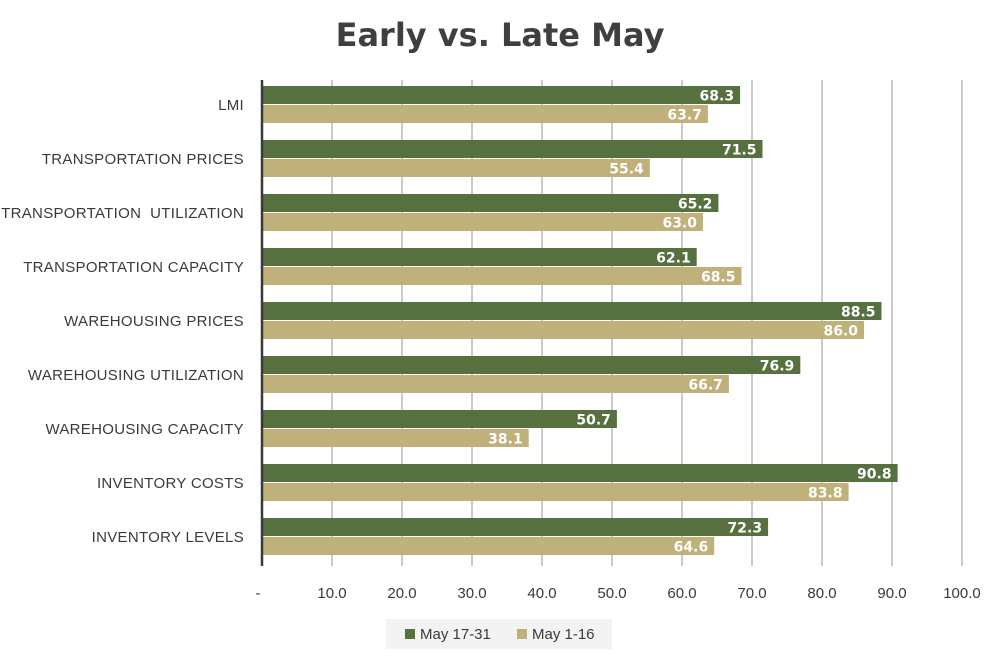 The height and width of the screenshot is (656, 1003). I want to click on data-label: 66.7, so click(705, 386).